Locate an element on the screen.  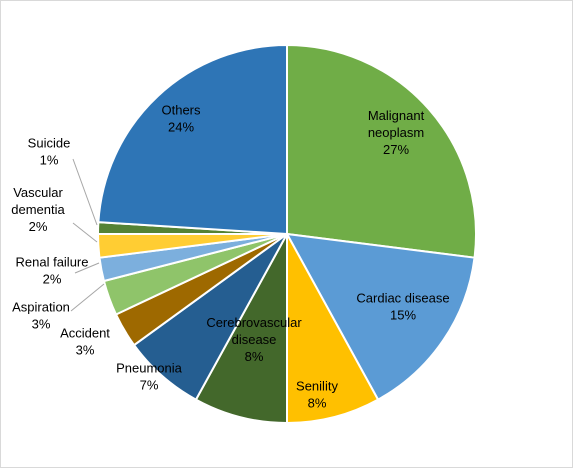
data-label-name: neoplasm is located at coordinates (396, 132).